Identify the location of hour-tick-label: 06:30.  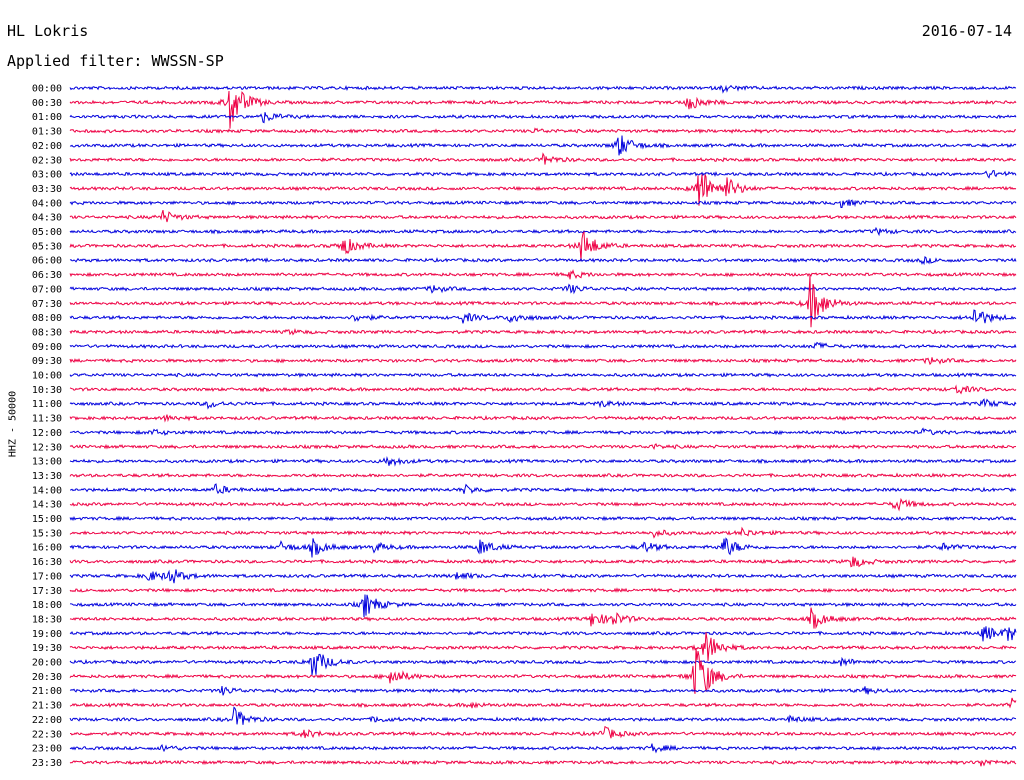
(47, 275).